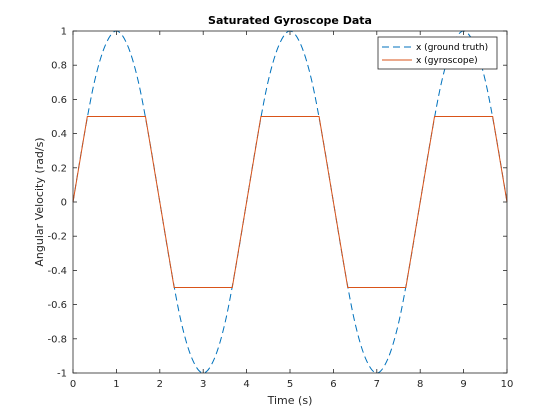 The image size is (560, 420). I want to click on y-tick-label: -0.4, so click(57, 271).